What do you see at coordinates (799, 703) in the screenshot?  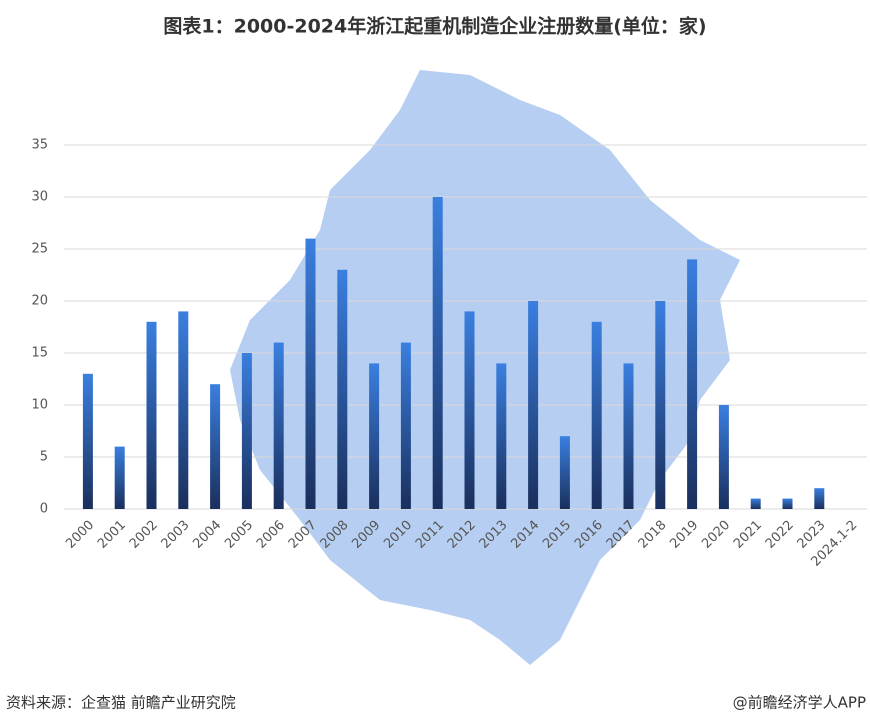 I see `credit: @前瞻经济学人APP` at bounding box center [799, 703].